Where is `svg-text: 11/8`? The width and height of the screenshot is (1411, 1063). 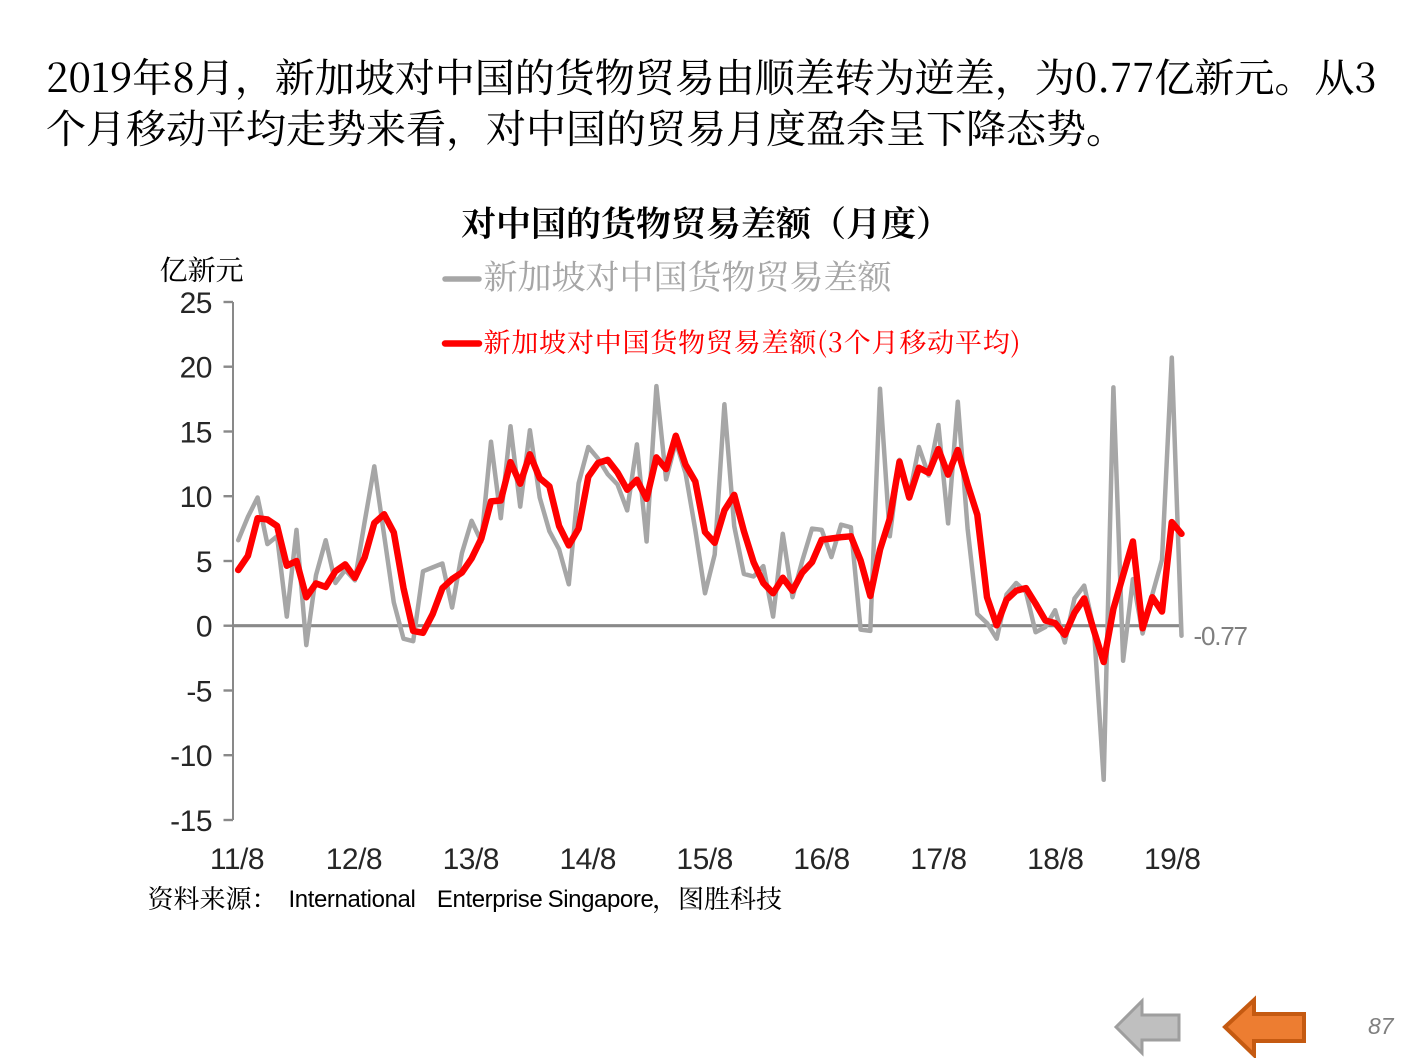
svg-text: 11/8 is located at coordinates (237, 859).